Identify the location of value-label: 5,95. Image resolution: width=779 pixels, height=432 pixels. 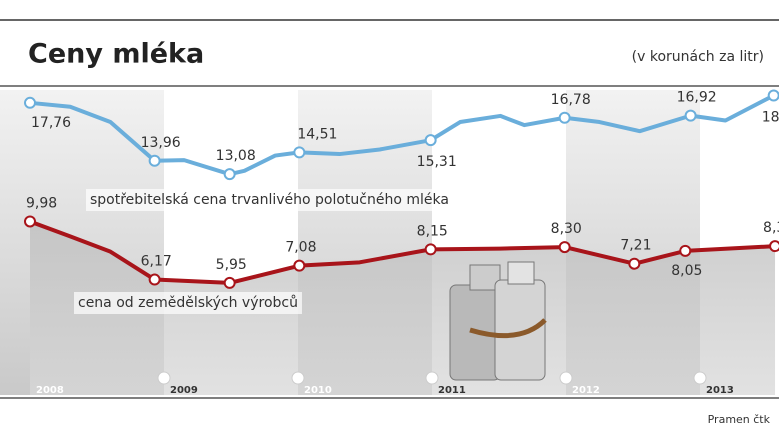
(231, 265).